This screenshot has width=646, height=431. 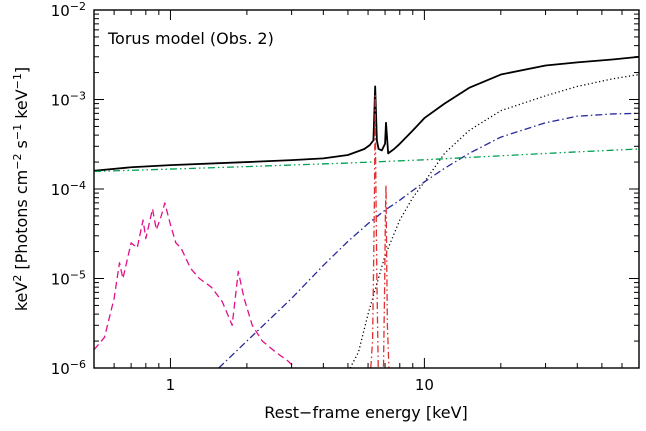 What do you see at coordinates (17, 81) in the screenshot?
I see `y-axis-title-sup3: −1` at bounding box center [17, 81].